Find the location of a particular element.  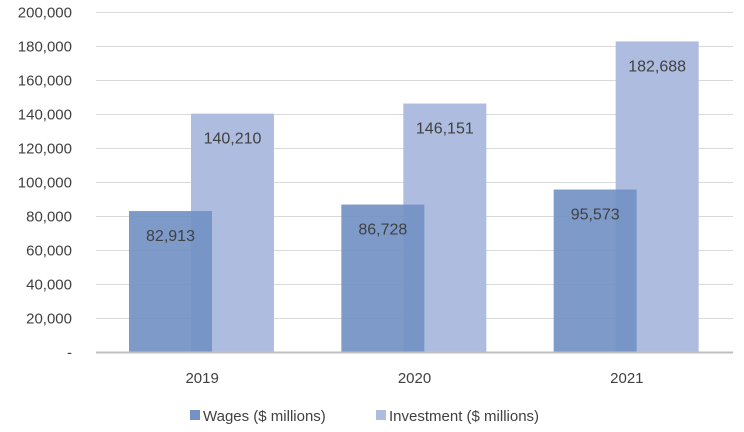

data-label-investment-2020: 146,151 is located at coordinates (445, 129).